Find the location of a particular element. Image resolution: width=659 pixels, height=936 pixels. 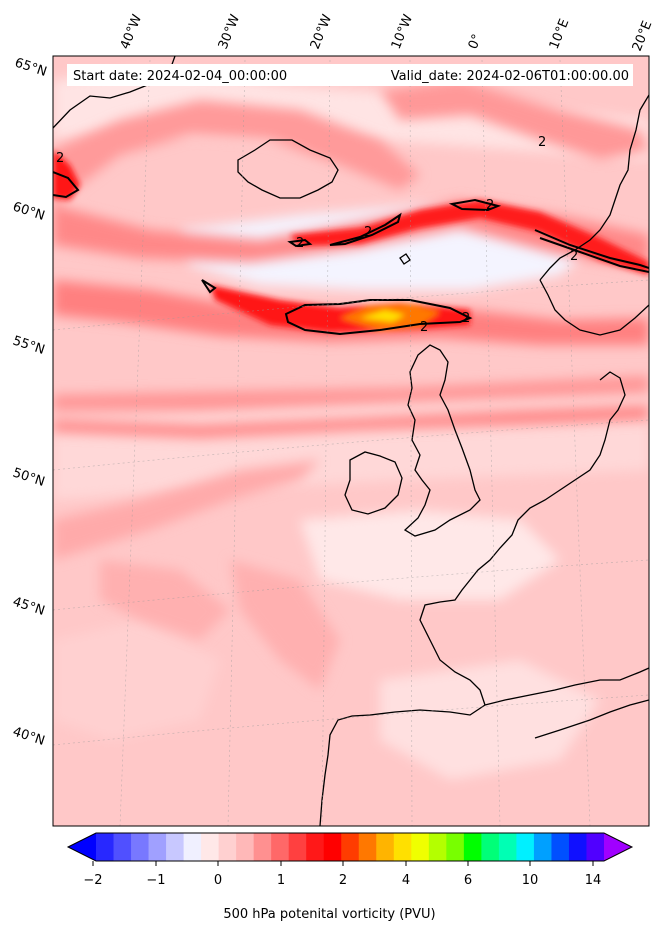

lon-label: 40°W is located at coordinates (131, 31).